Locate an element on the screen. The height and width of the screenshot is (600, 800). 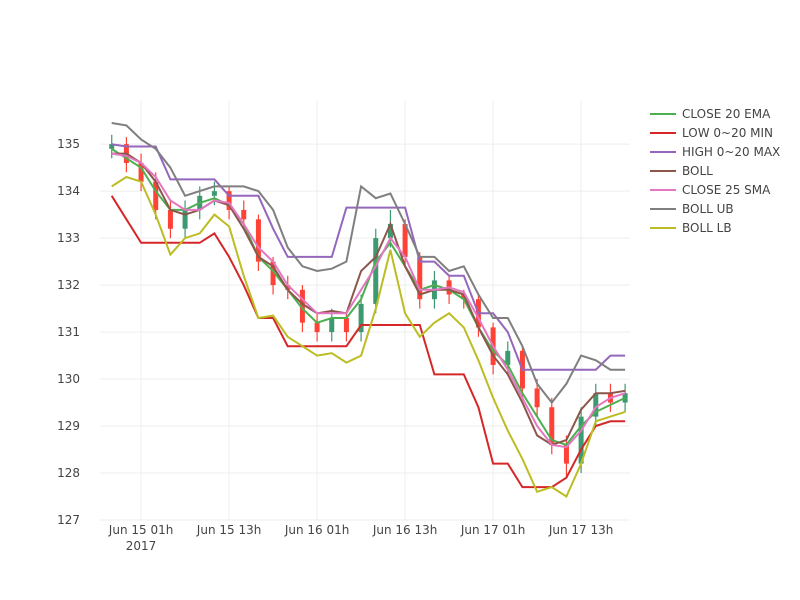
y-tick-label: 131 is located at coordinates (68, 332).